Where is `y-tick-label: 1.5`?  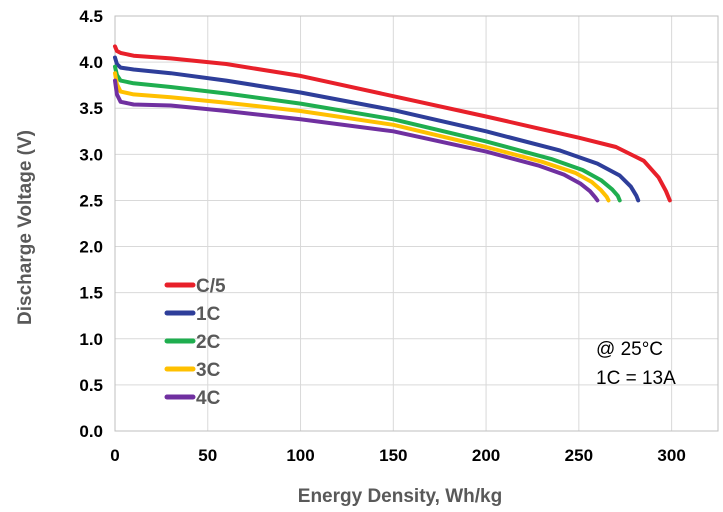 y-tick-label: 1.5 is located at coordinates (91, 293).